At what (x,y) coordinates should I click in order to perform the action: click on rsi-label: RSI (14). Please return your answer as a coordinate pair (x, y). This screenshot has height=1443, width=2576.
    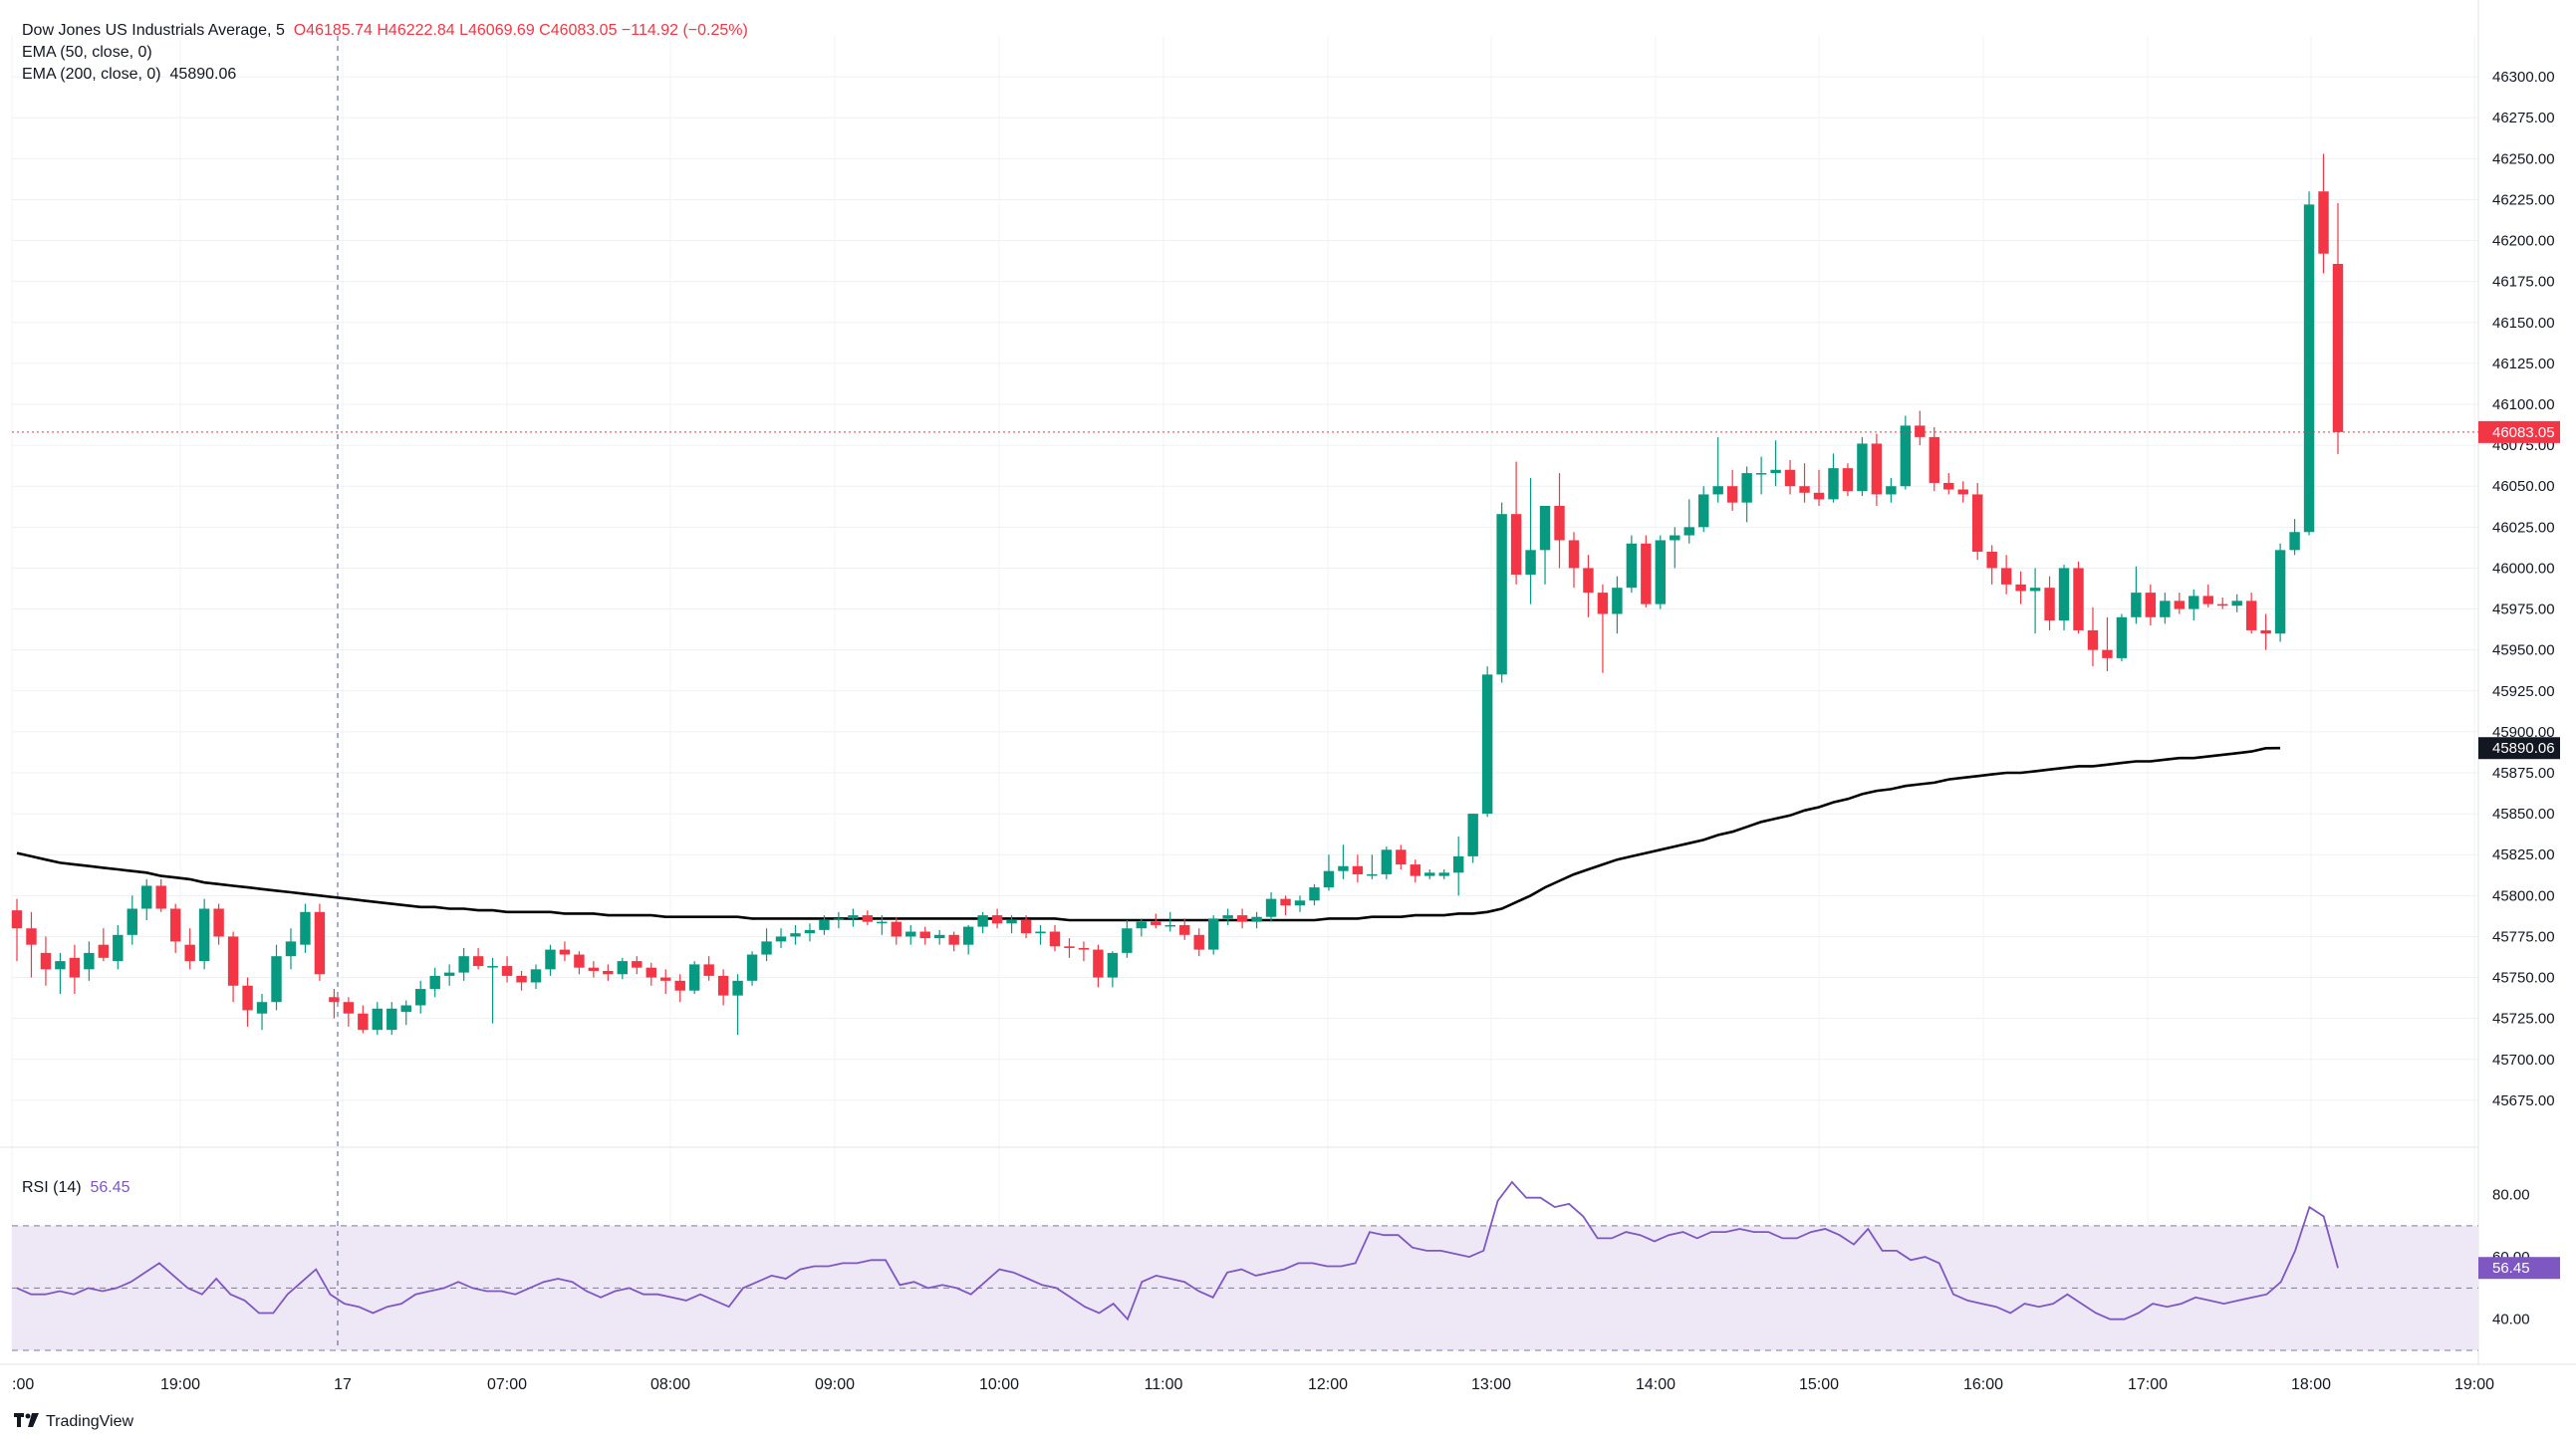
    Looking at the image, I should click on (52, 1187).